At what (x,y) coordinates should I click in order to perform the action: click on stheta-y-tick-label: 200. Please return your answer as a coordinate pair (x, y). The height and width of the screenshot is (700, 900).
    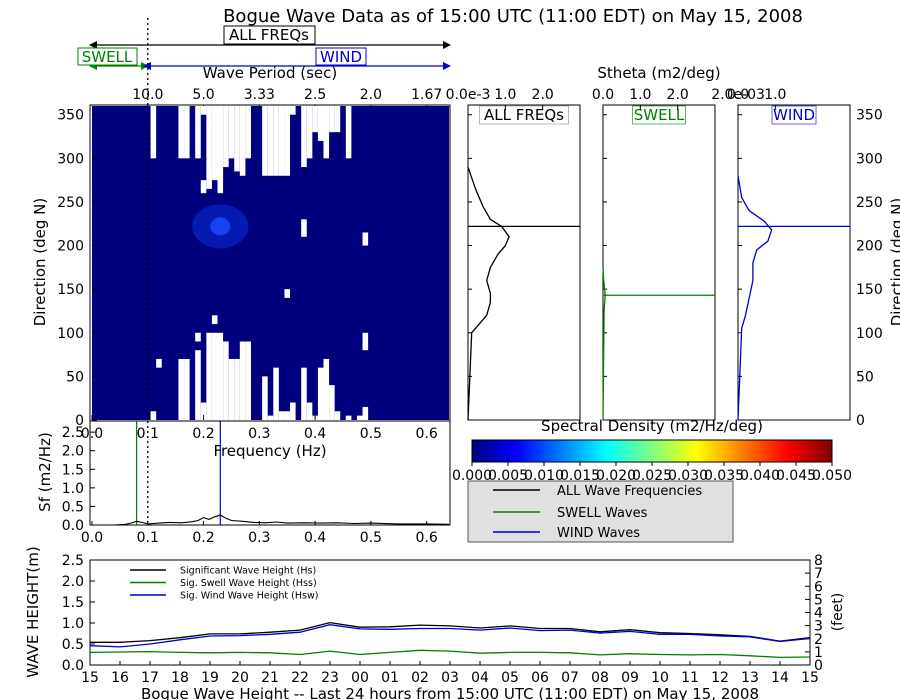
    Looking at the image, I should click on (869, 247).